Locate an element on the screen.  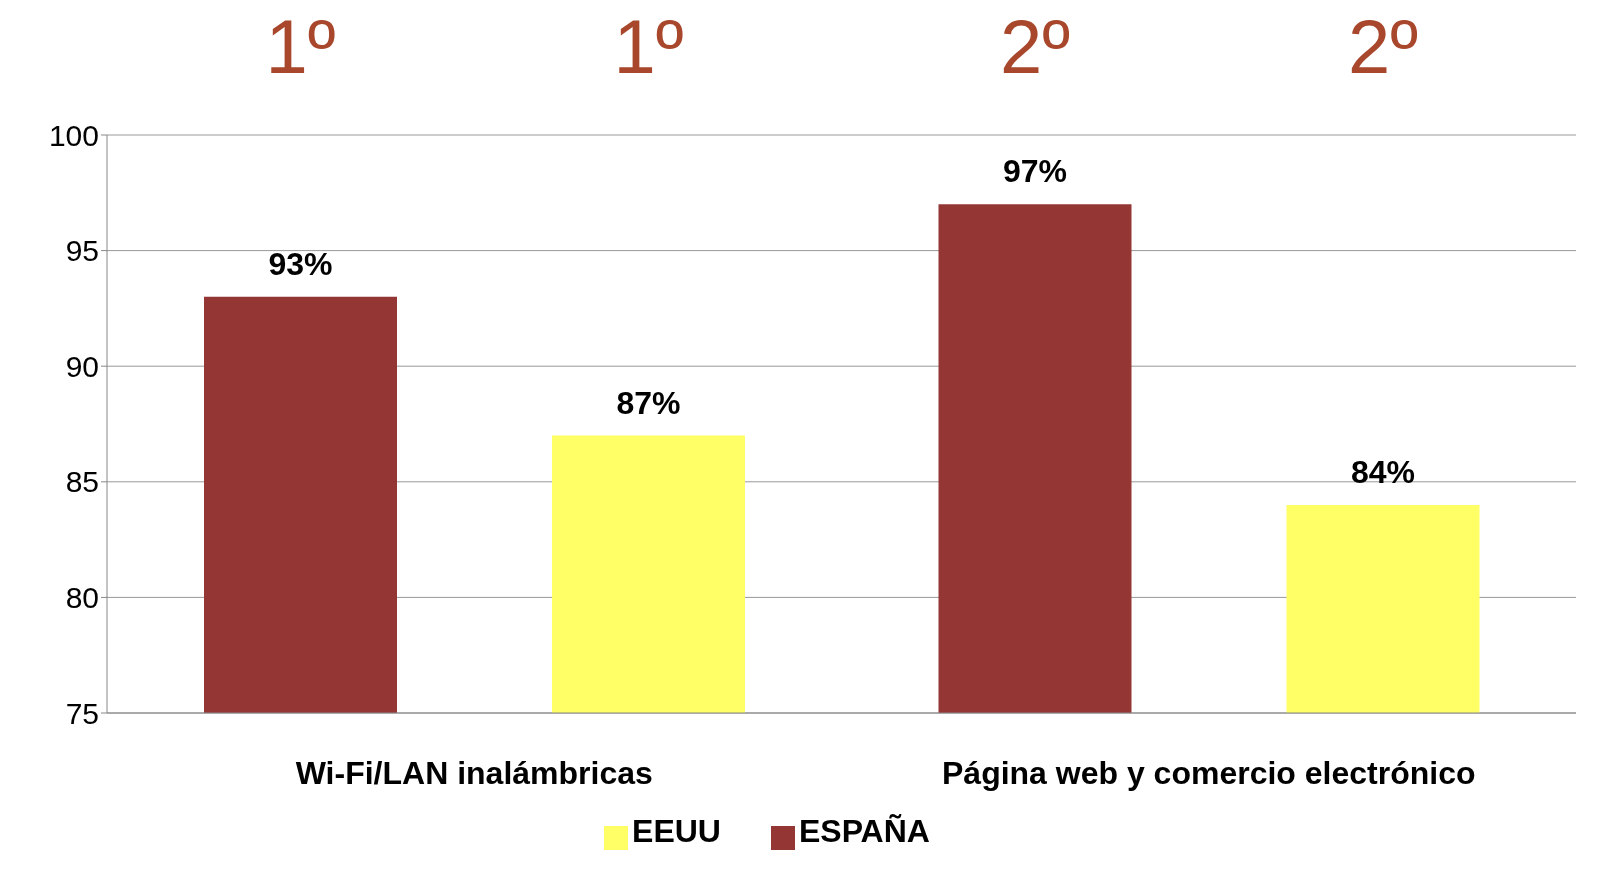
data-label: 93% is located at coordinates (300, 263).